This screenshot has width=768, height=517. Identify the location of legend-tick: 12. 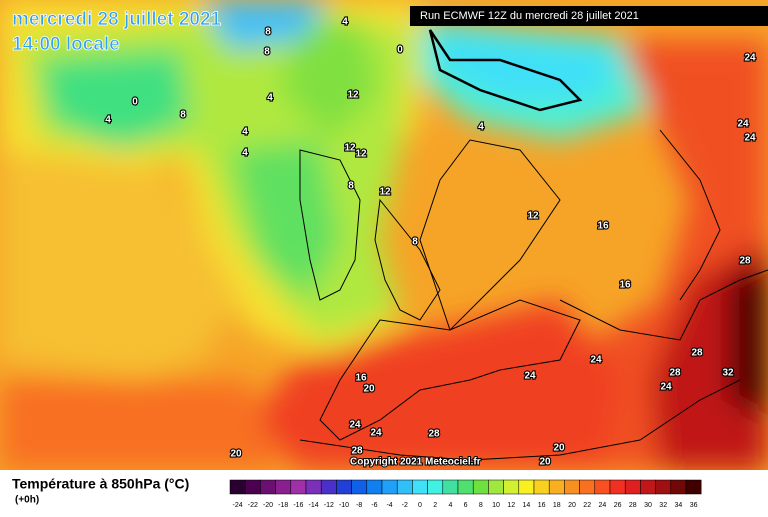
(511, 505).